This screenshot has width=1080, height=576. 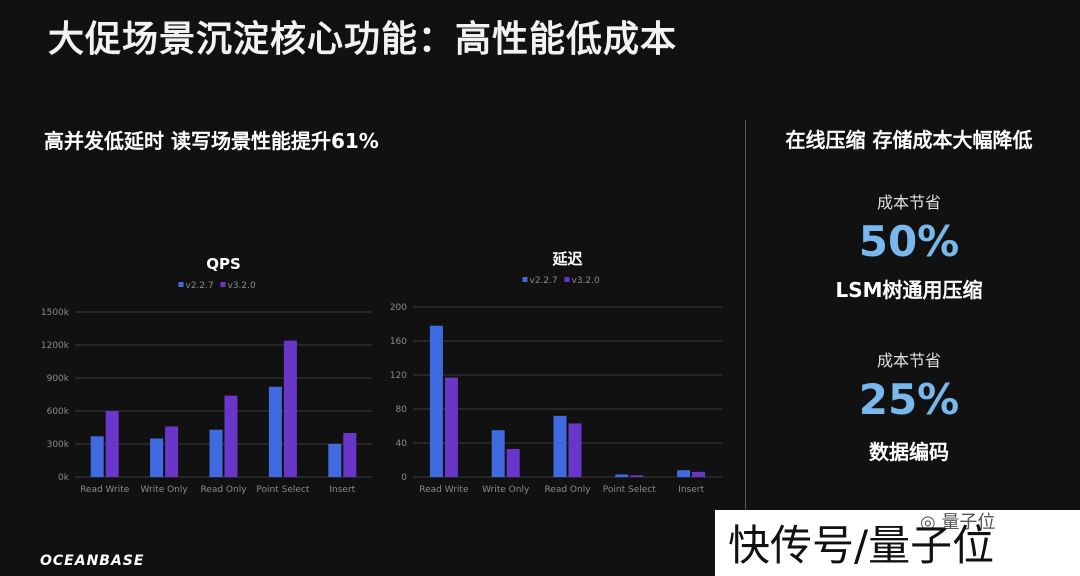 I want to click on stat-value-1: 50%, so click(x=909, y=241).